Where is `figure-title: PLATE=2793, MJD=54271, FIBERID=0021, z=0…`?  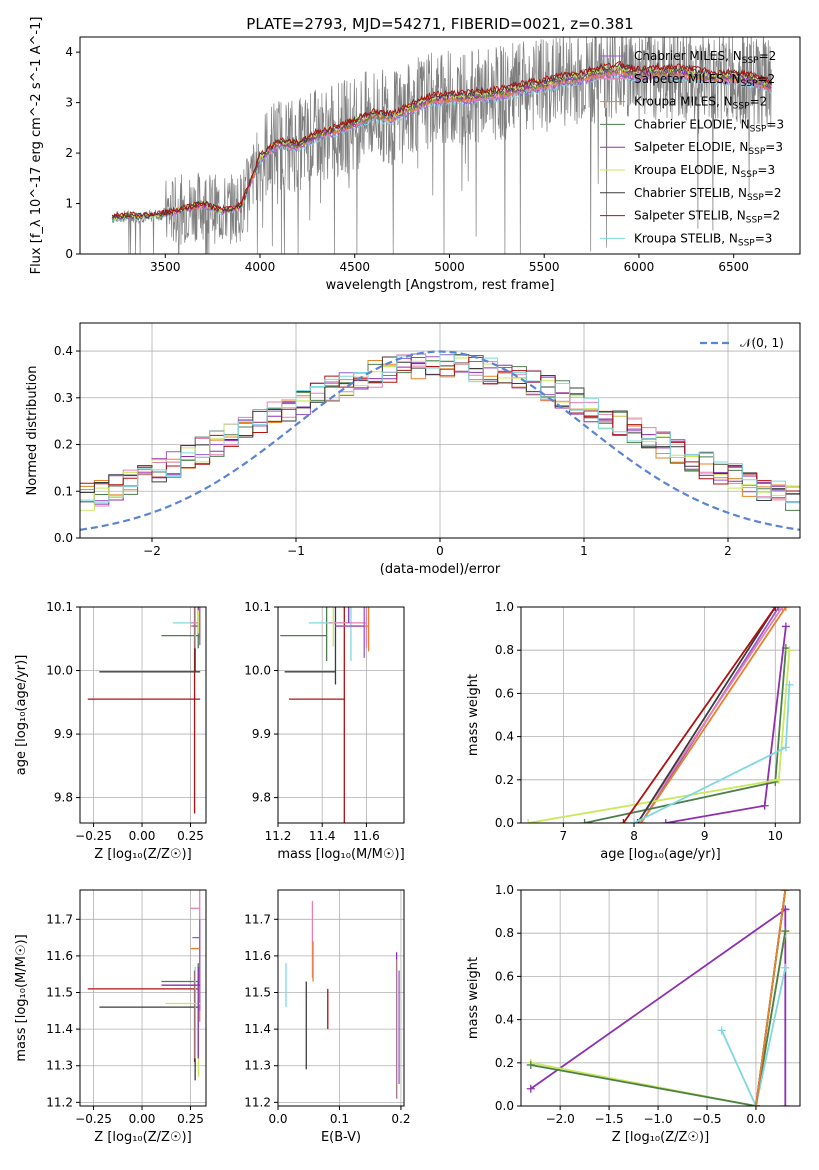
figure-title: PLATE=2793, MJD=54271, FIBERID=0021, z=0… is located at coordinates (439, 24).